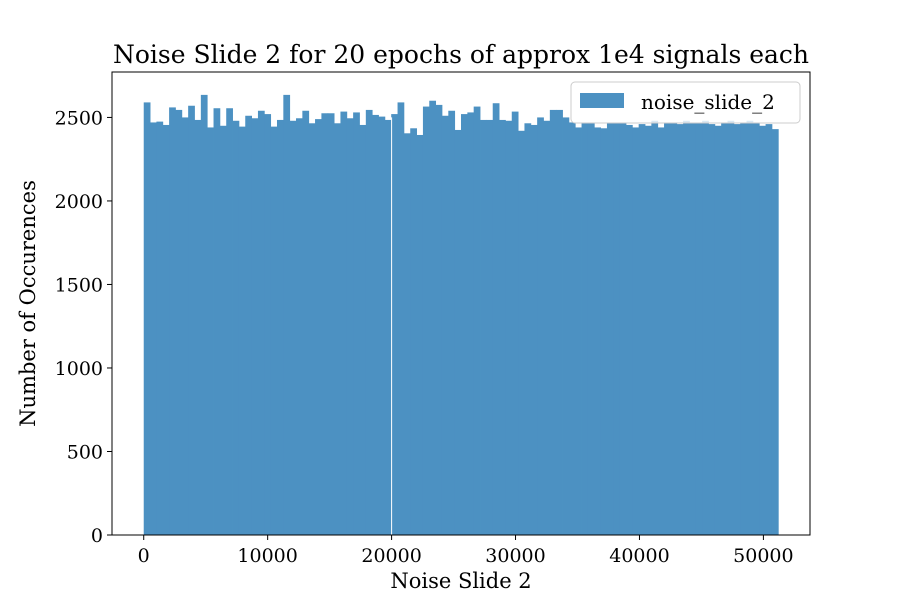  What do you see at coordinates (79, 285) in the screenshot?
I see `y-tick-label: 1500` at bounding box center [79, 285].